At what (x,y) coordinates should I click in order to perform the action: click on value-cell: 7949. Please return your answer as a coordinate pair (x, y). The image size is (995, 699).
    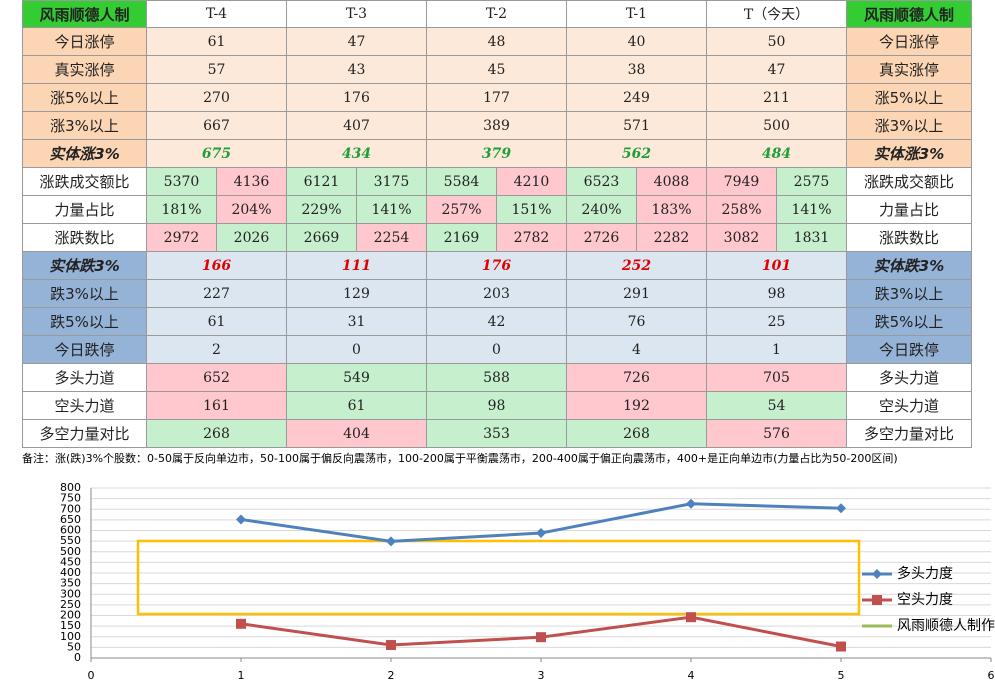
    Looking at the image, I should click on (742, 182).